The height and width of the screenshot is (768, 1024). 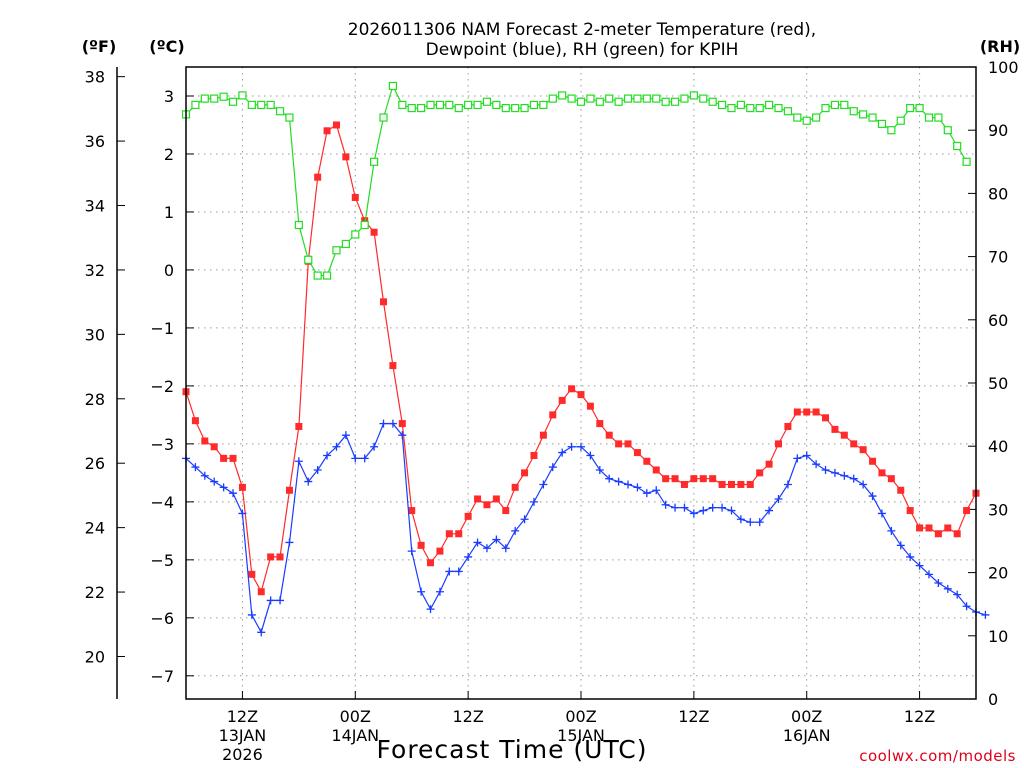 I want to click on celsius-tick-label: −3, so click(x=162, y=444).